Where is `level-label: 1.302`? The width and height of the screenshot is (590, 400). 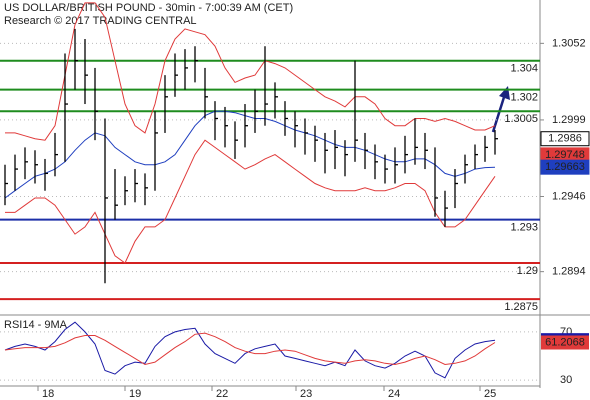
level-label: 1.302 is located at coordinates (524, 97).